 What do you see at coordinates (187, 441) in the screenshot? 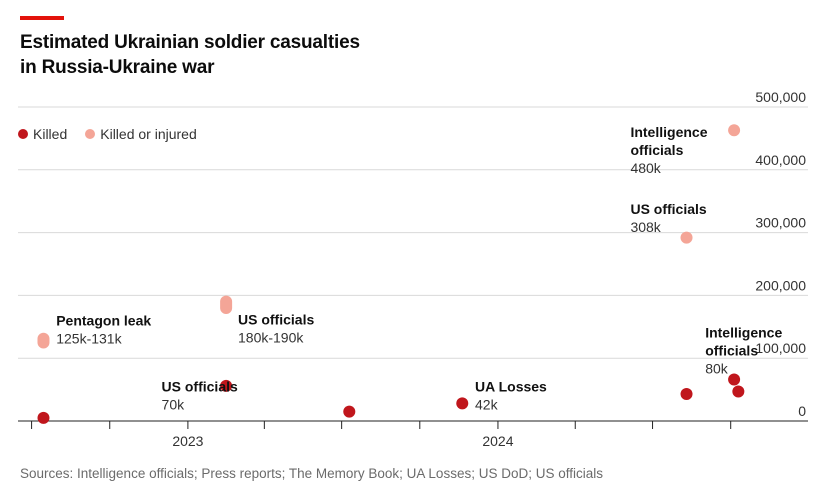
I see `x-tick-label: 2023` at bounding box center [187, 441].